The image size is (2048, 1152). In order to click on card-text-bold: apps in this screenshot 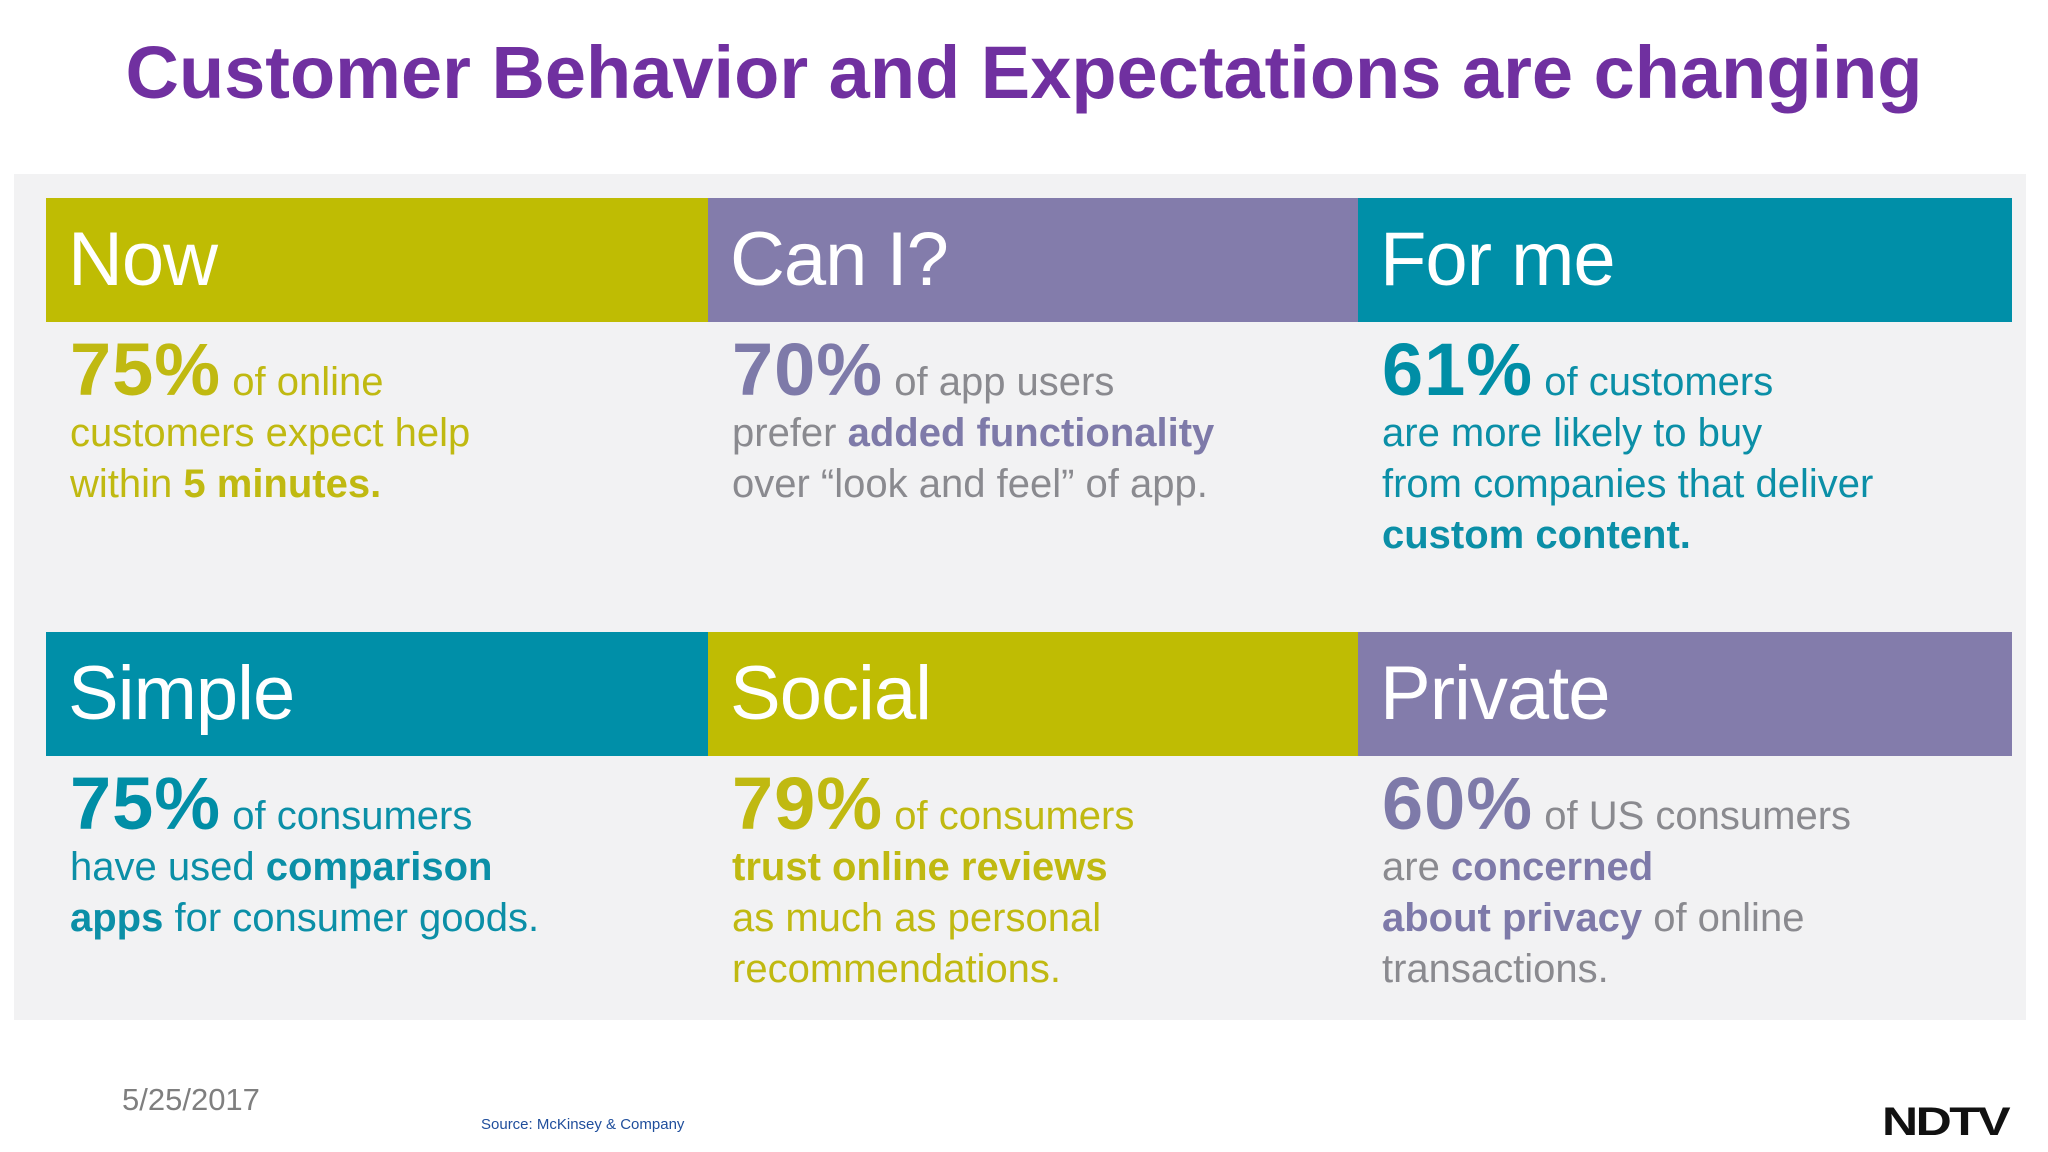, I will do `click(117, 918)`.